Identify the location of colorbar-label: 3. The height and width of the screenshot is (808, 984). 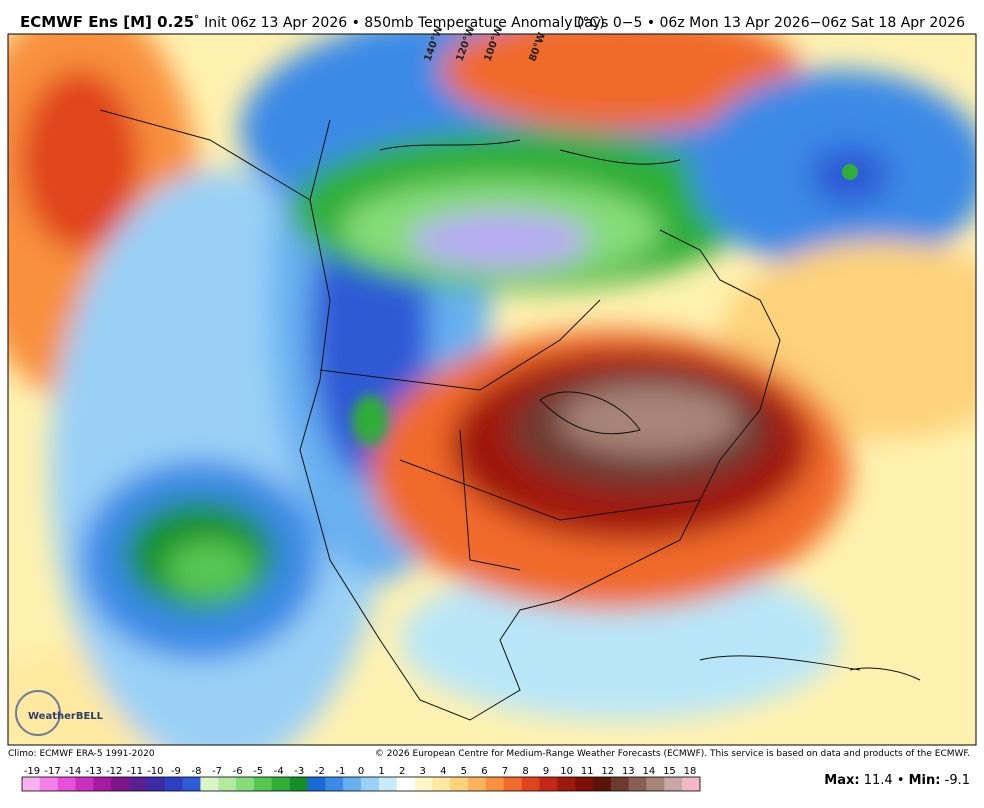
(423, 771).